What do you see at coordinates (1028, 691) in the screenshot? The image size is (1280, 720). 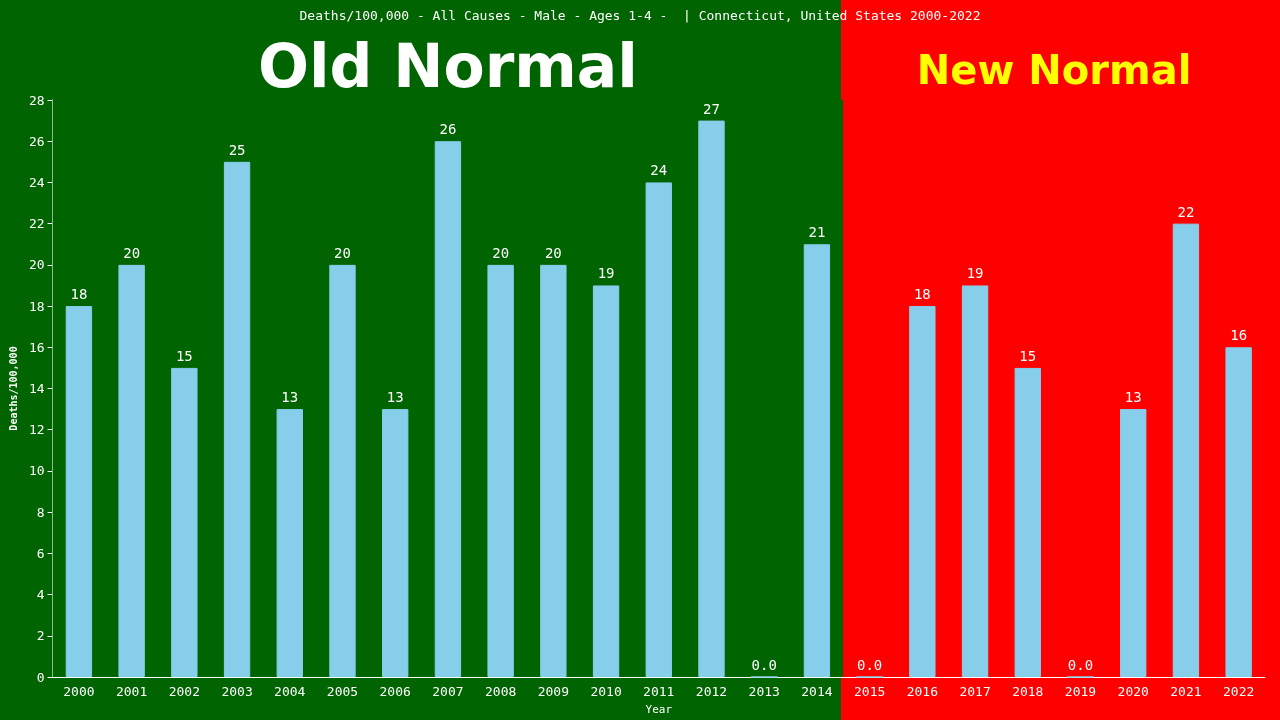 I see `x-tick-label: 2018` at bounding box center [1028, 691].